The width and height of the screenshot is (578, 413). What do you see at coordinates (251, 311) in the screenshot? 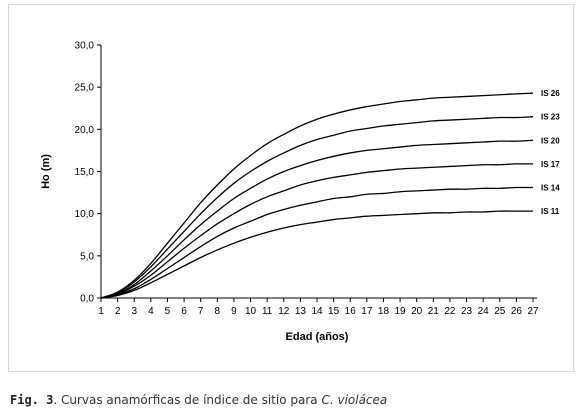
I see `x-tick-label: 10` at bounding box center [251, 311].